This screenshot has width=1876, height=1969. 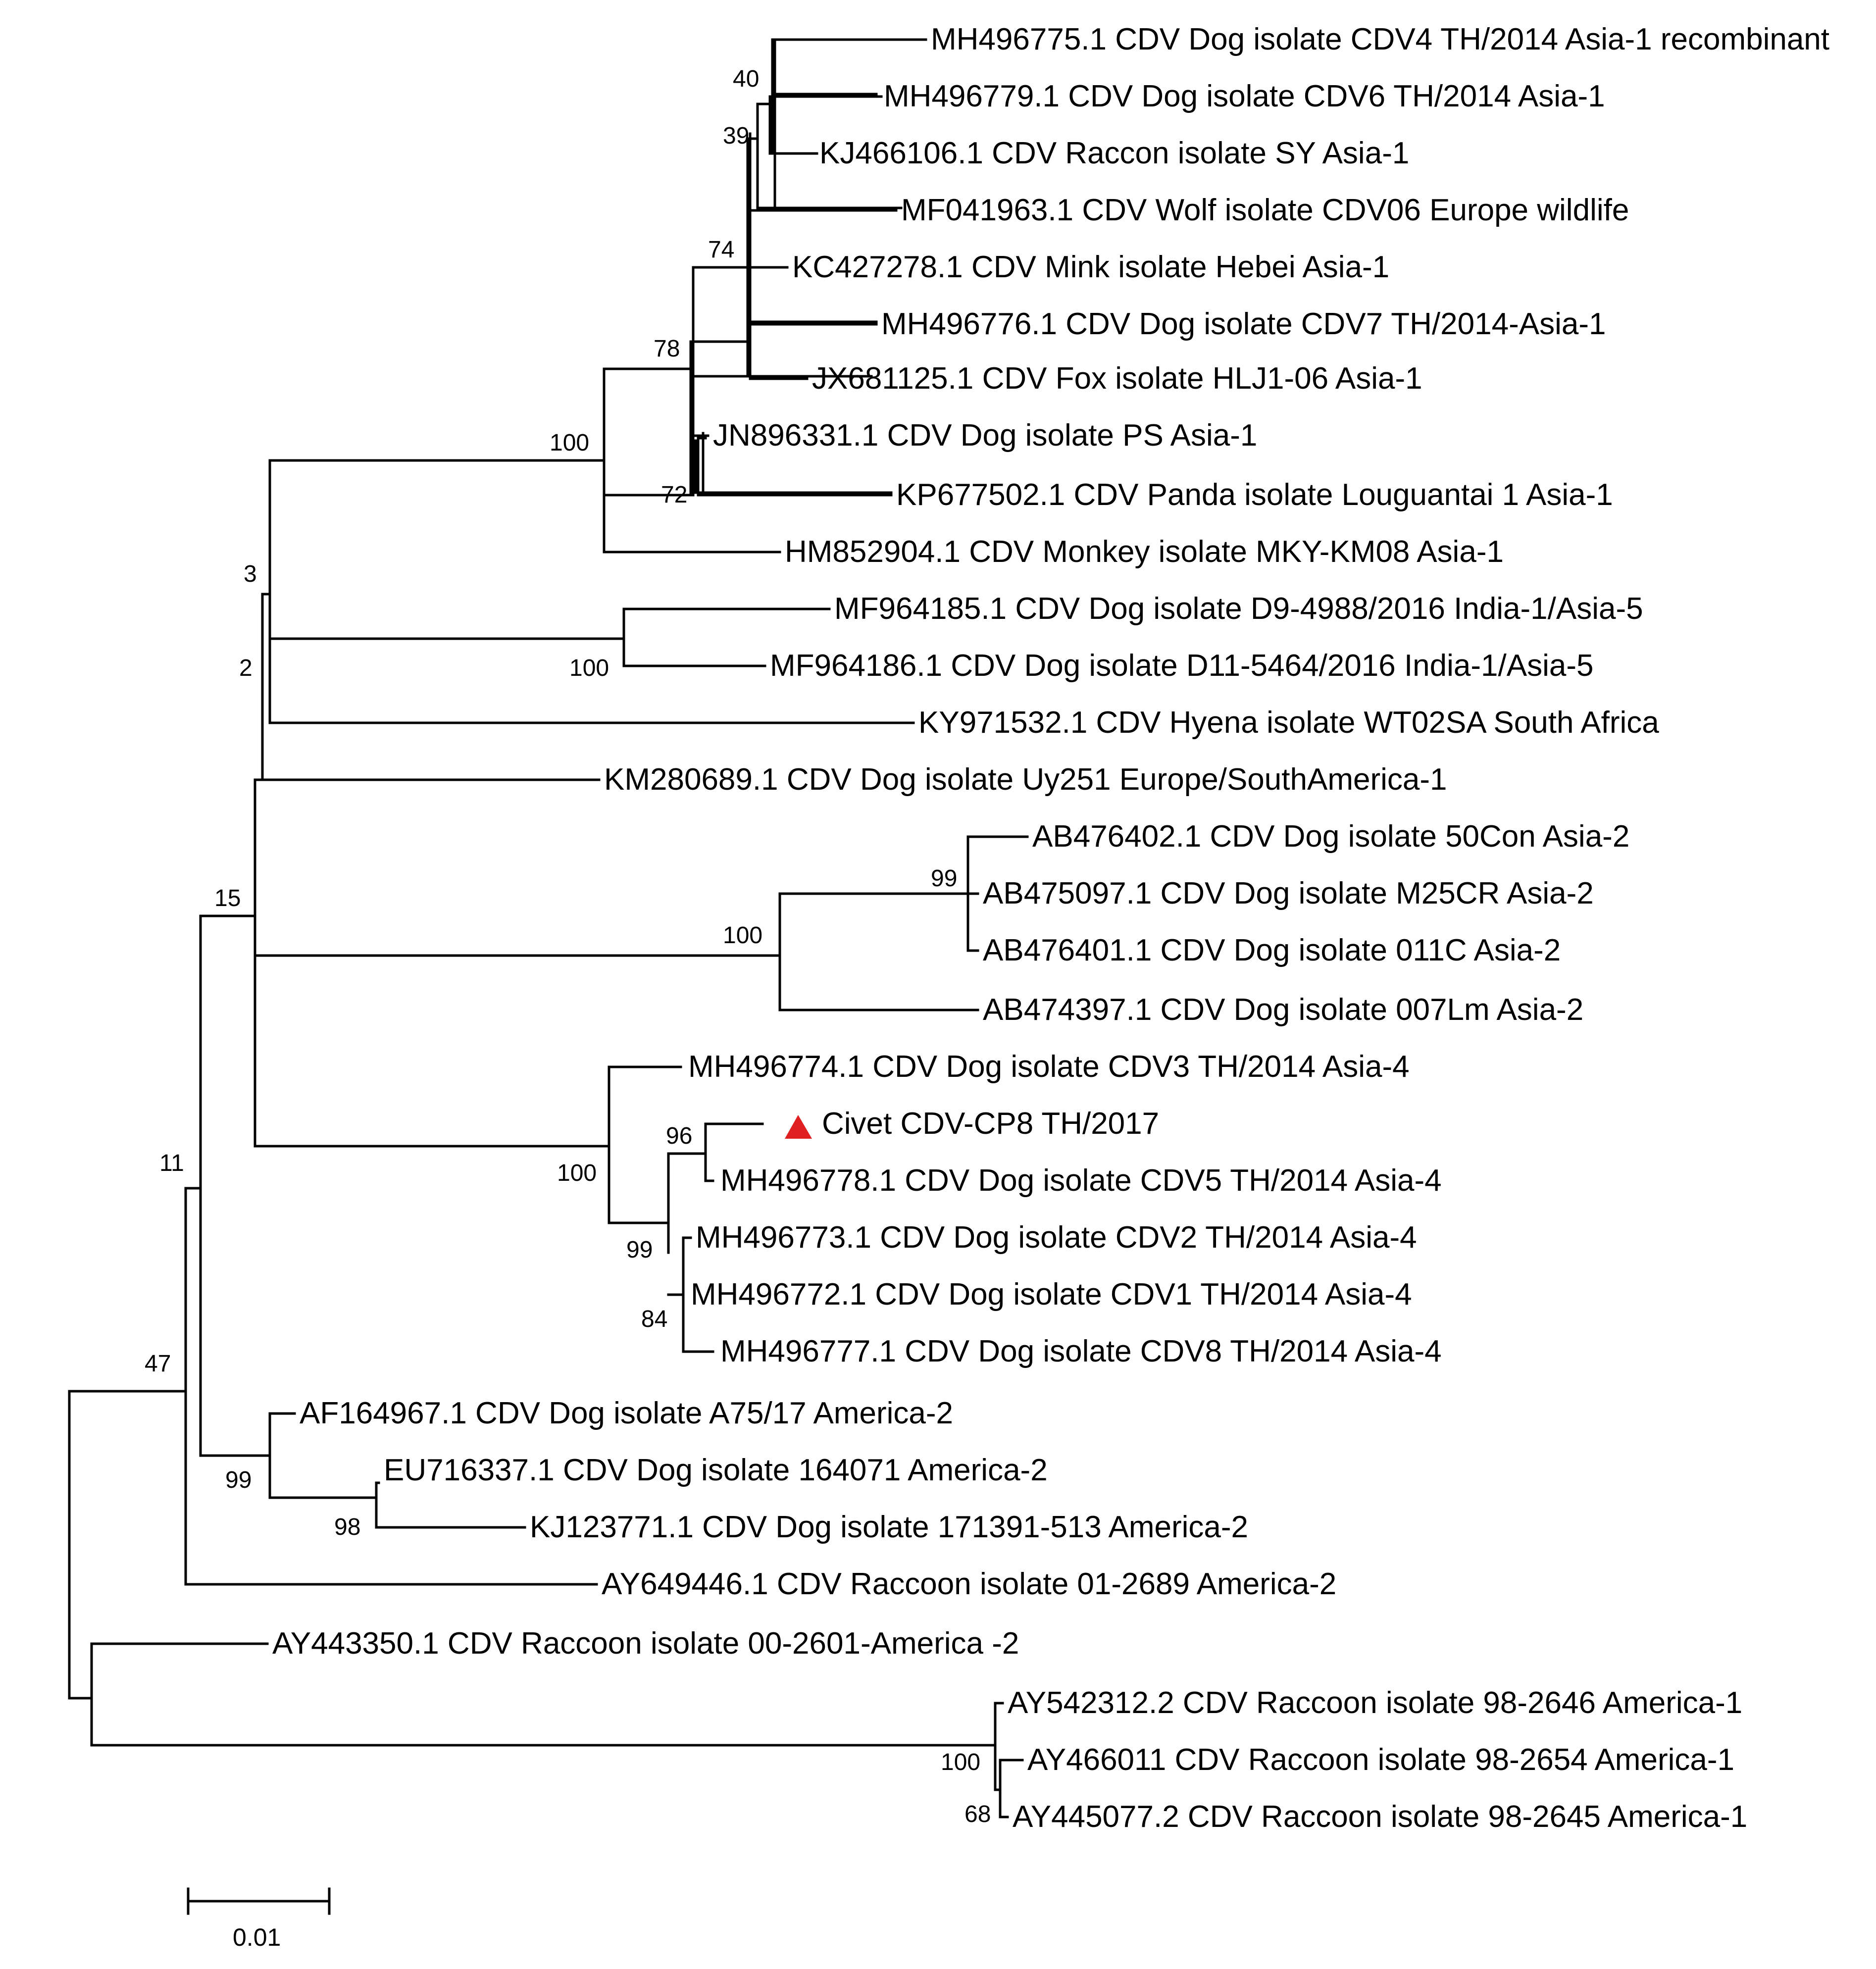 What do you see at coordinates (746, 79) in the screenshot?
I see `bootstrap-value: 40` at bounding box center [746, 79].